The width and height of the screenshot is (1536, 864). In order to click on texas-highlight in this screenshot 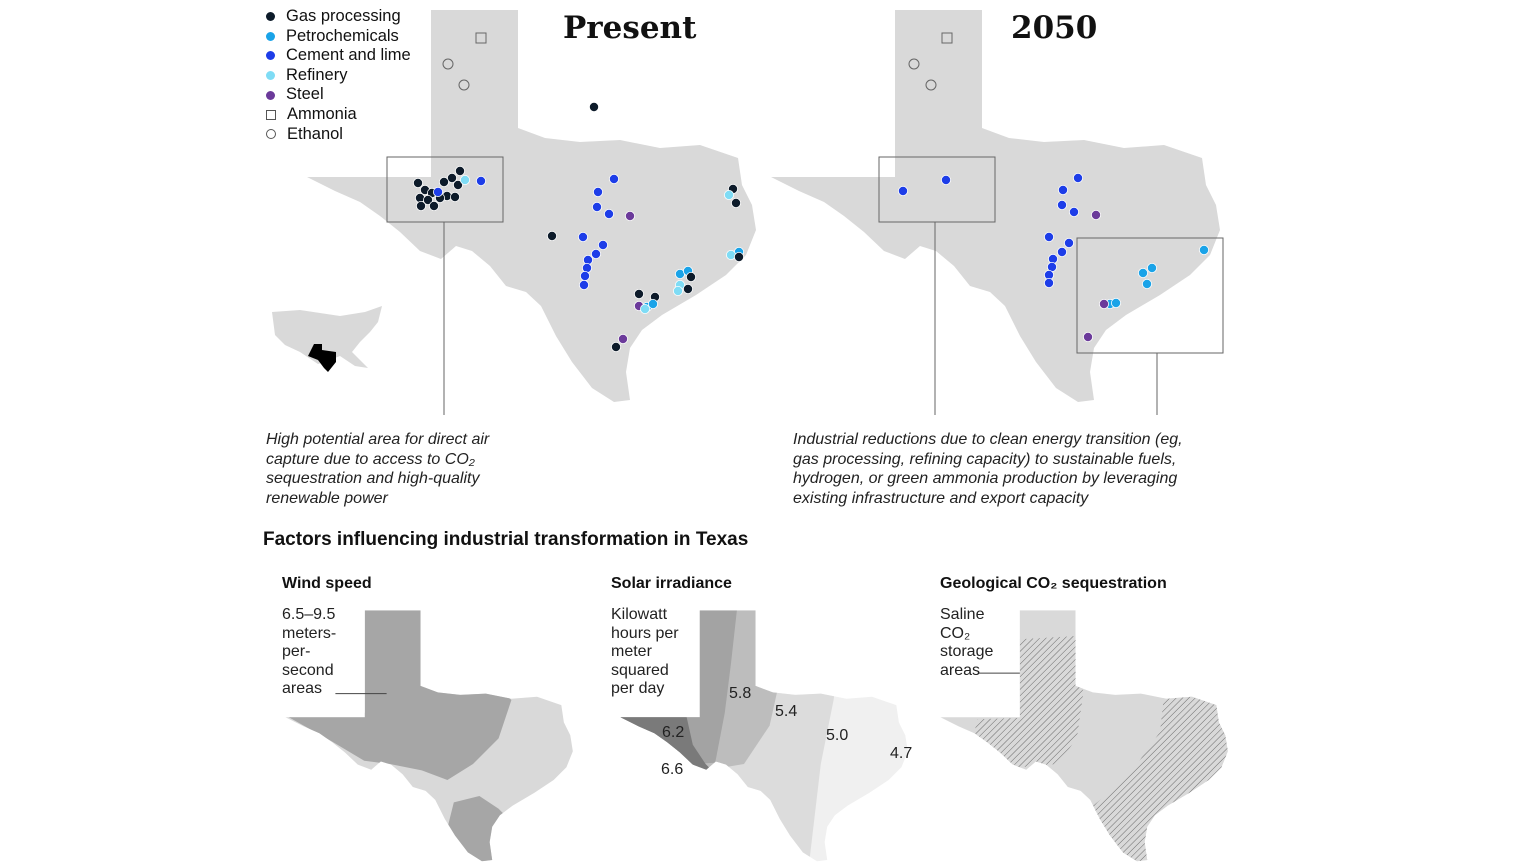, I will do `click(322, 358)`.